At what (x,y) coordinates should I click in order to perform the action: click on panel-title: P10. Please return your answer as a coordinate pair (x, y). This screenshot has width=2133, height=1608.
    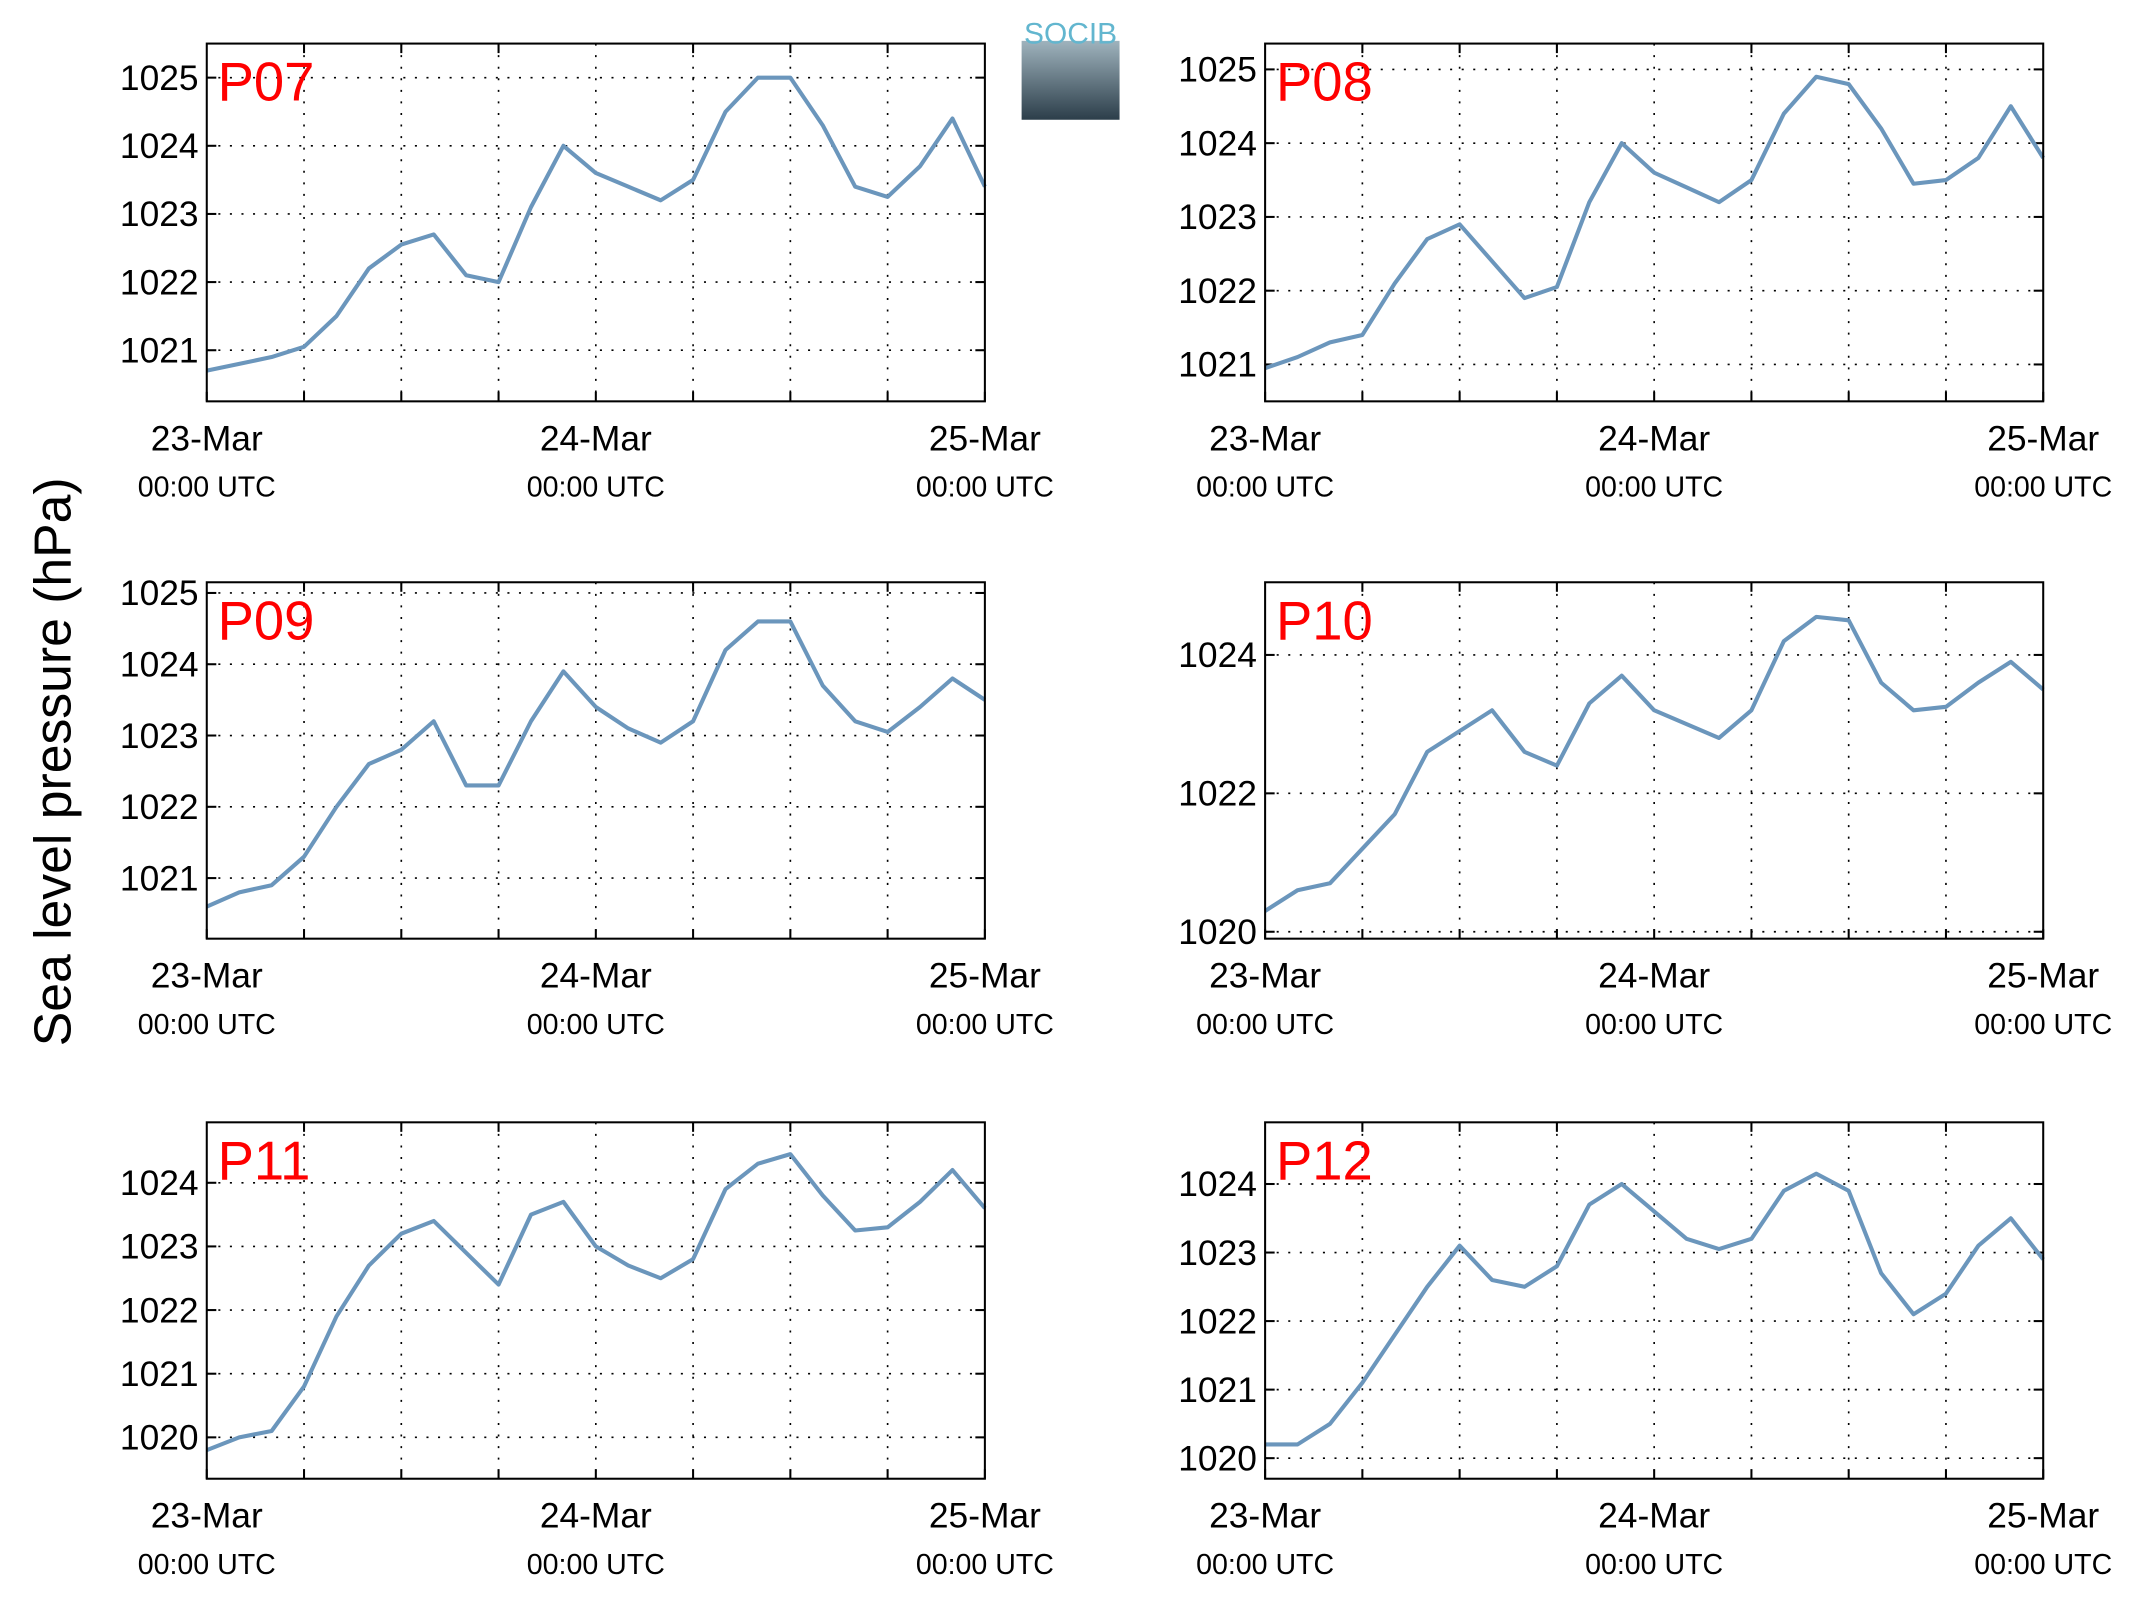
    Looking at the image, I should click on (1324, 620).